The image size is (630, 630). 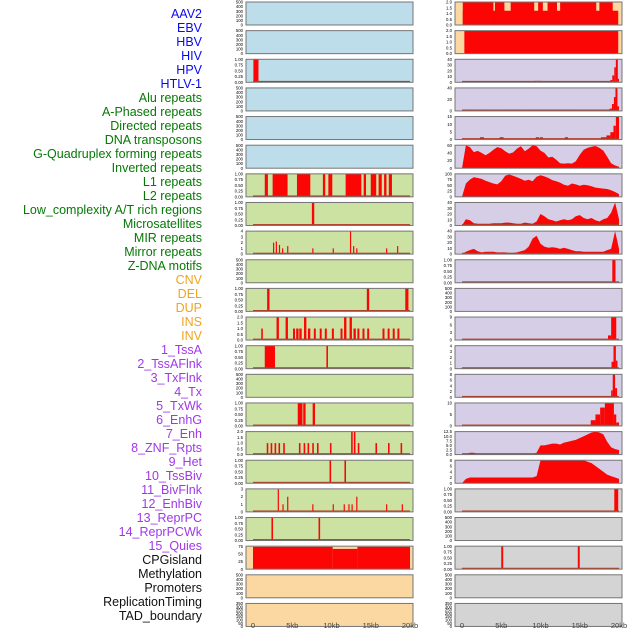 I want to click on track-label-del: DEL, so click(x=189, y=294).